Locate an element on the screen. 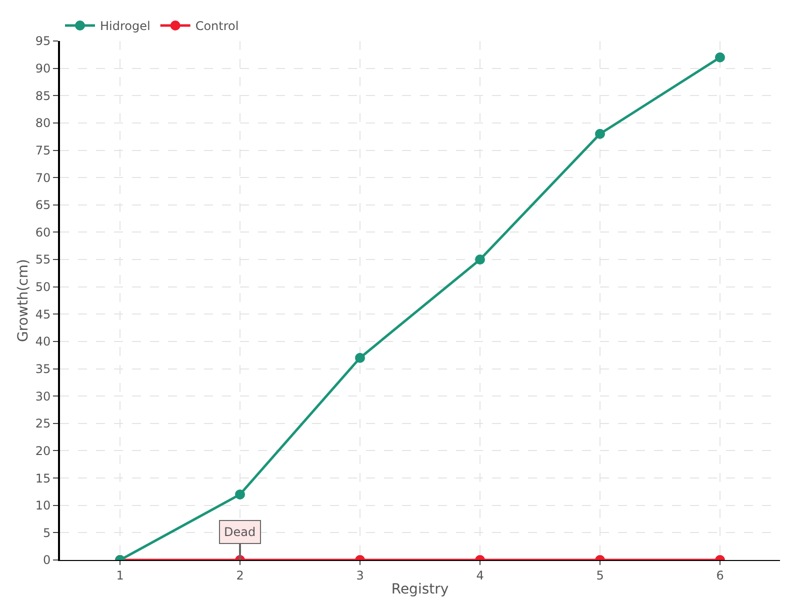 The width and height of the screenshot is (800, 600). y-tick-label: 25 is located at coordinates (43, 423).